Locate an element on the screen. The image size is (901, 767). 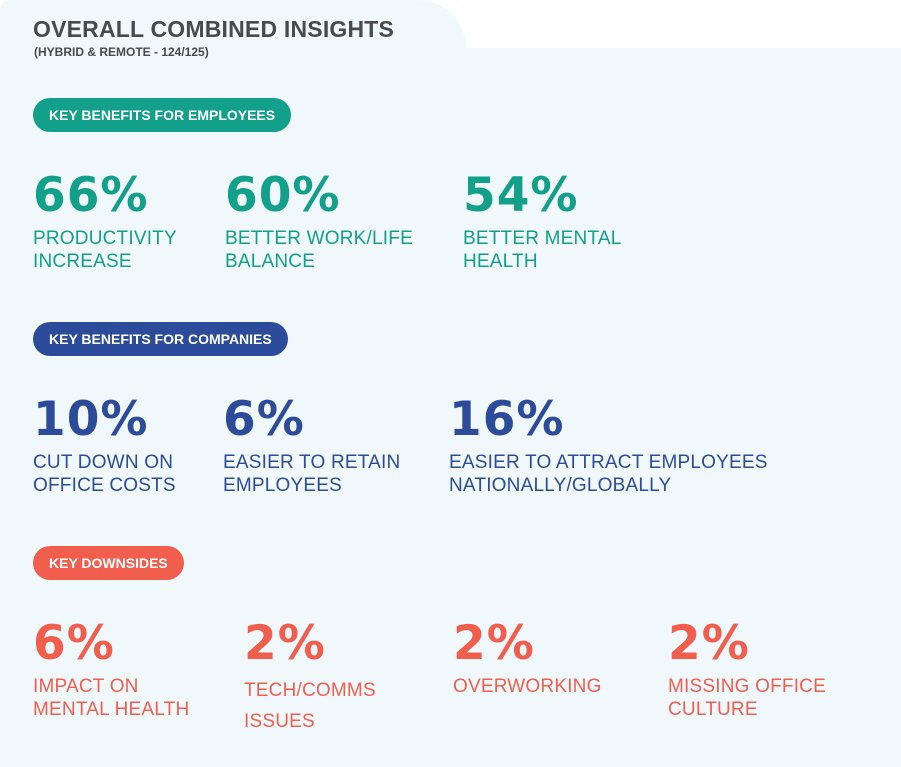
stat-label: OVERWORKING is located at coordinates (527, 686).